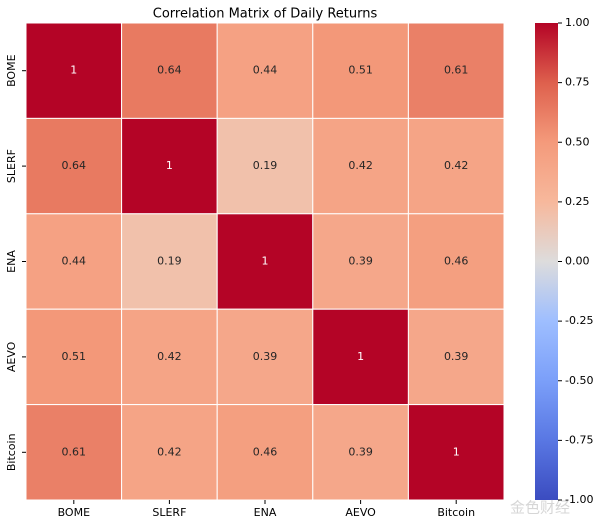 The height and width of the screenshot is (526, 600). I want to click on y-tick-label: Bitcoin, so click(11, 452).